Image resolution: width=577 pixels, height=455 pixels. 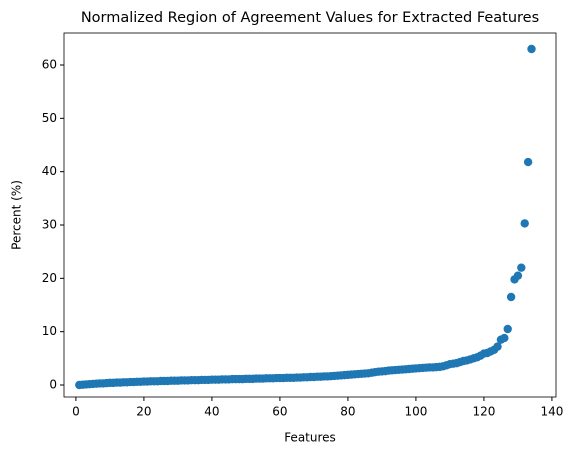 What do you see at coordinates (49, 278) in the screenshot?
I see `y-tick-label: 20` at bounding box center [49, 278].